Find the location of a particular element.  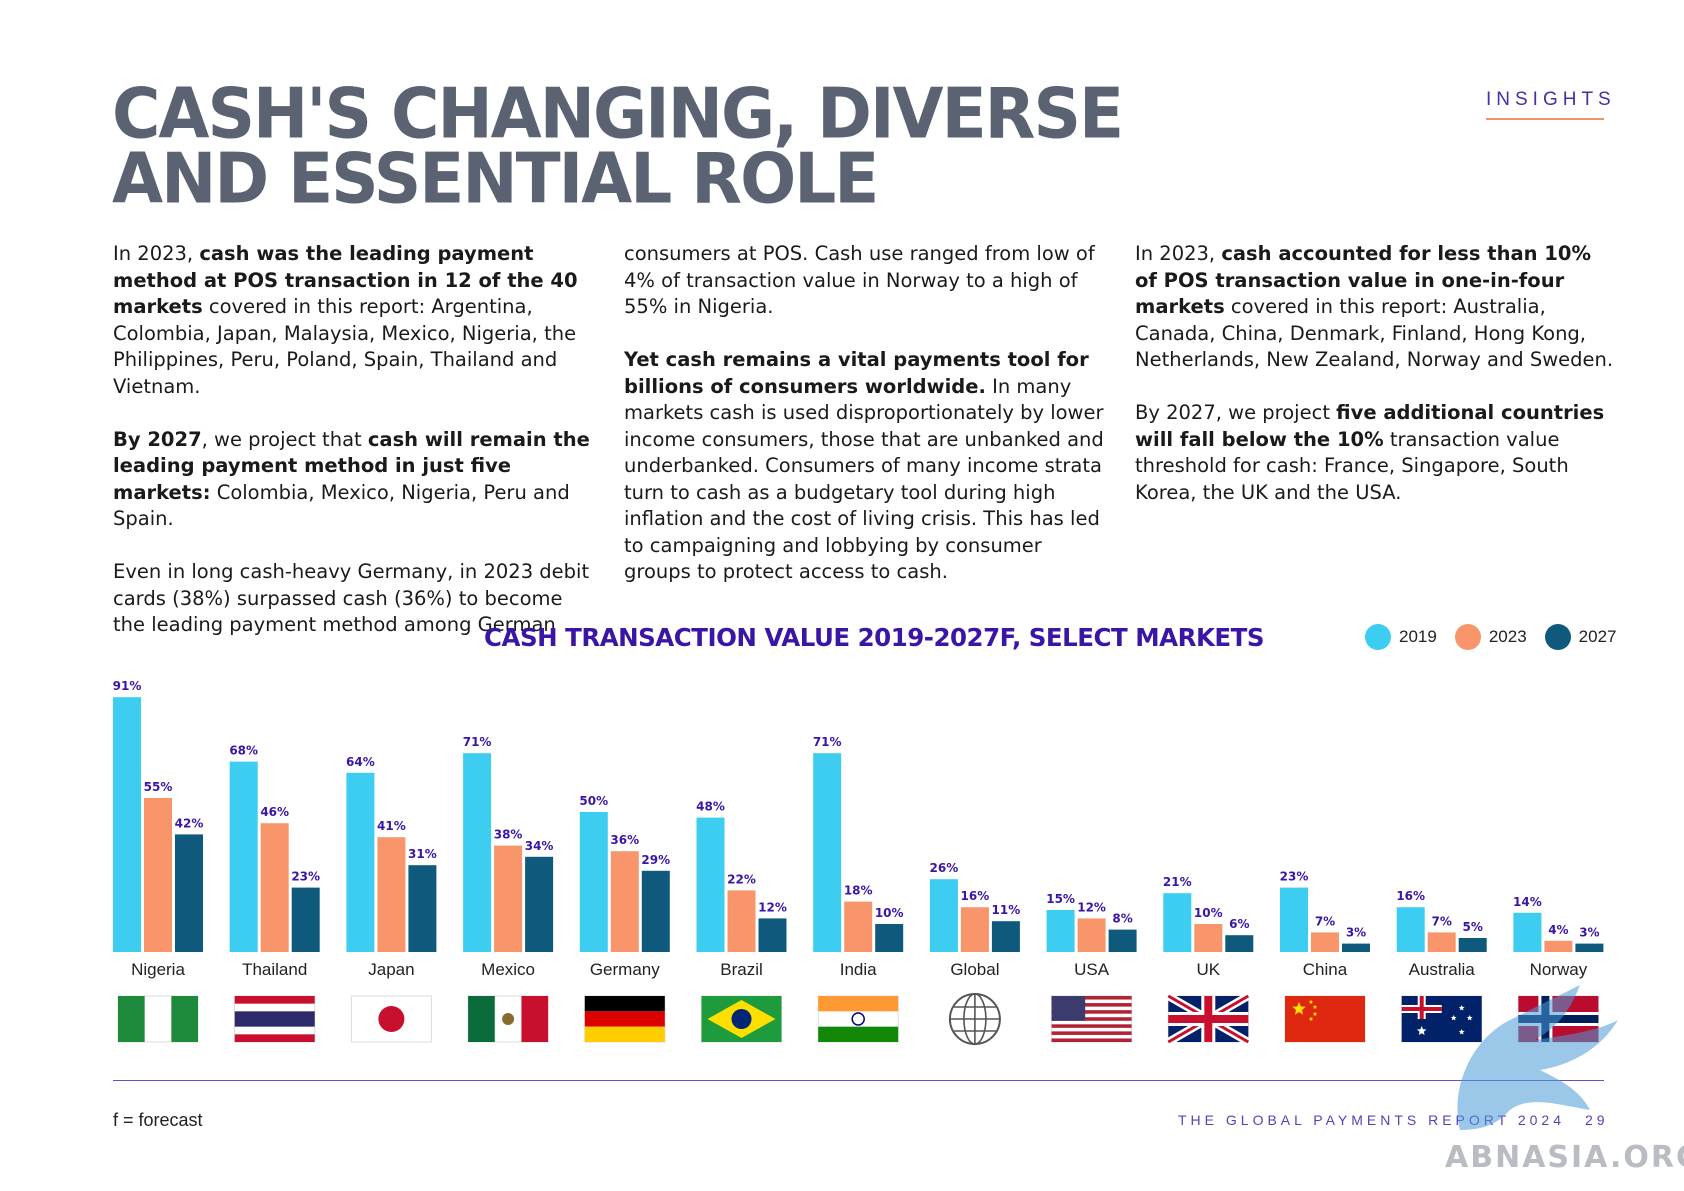

data-label: 34% is located at coordinates (539, 846).